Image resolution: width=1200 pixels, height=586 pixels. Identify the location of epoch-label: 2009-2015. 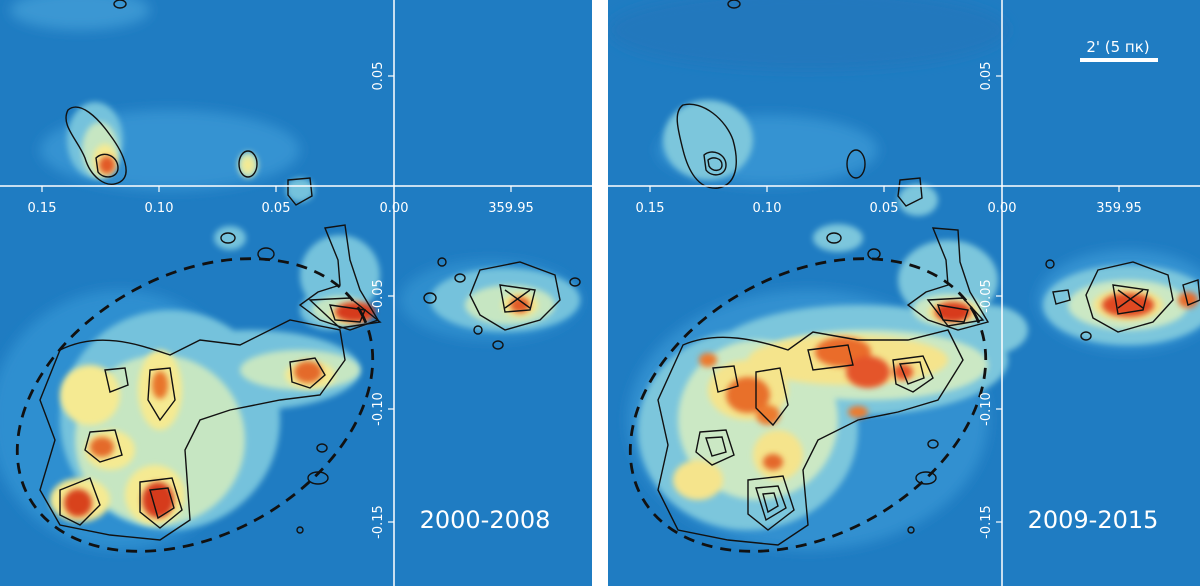
(1093, 520).